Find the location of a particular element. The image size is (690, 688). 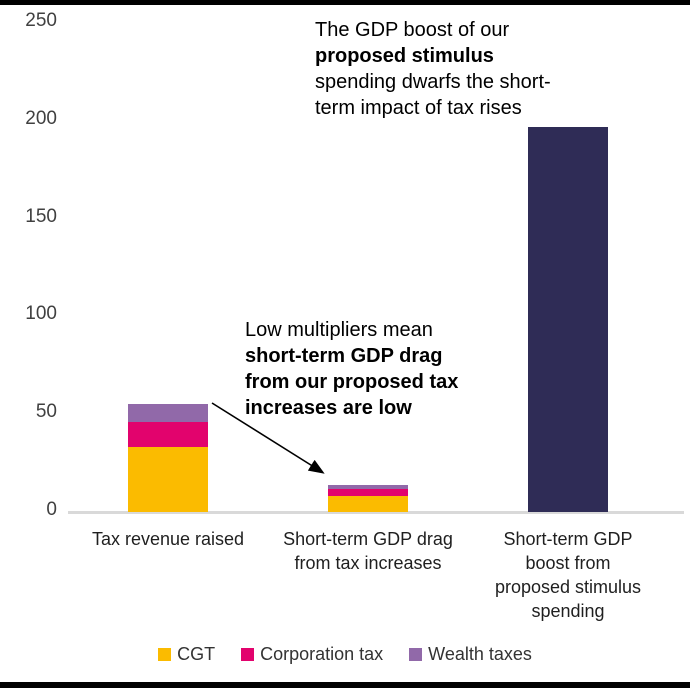

annotation-text-line: Low multipliers mean is located at coordinates (339, 330).